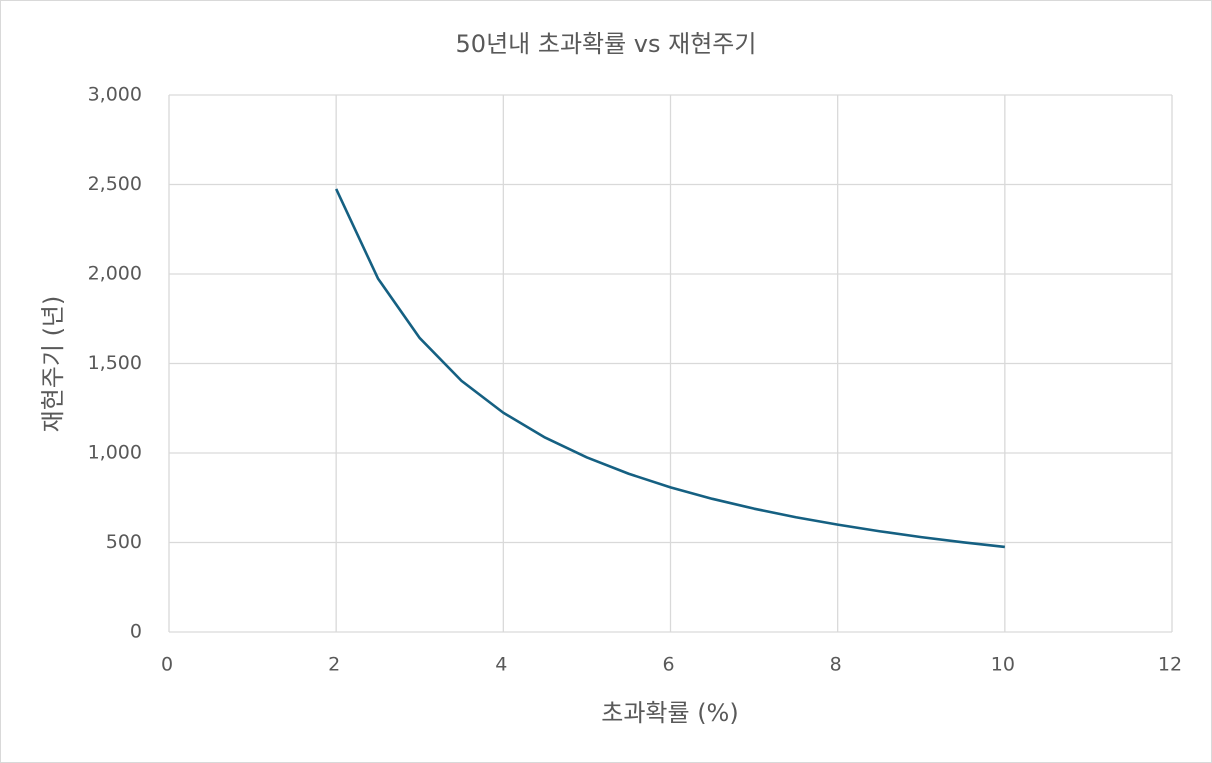 The height and width of the screenshot is (763, 1212). What do you see at coordinates (136, 632) in the screenshot?
I see `y-tick-label: 0` at bounding box center [136, 632].